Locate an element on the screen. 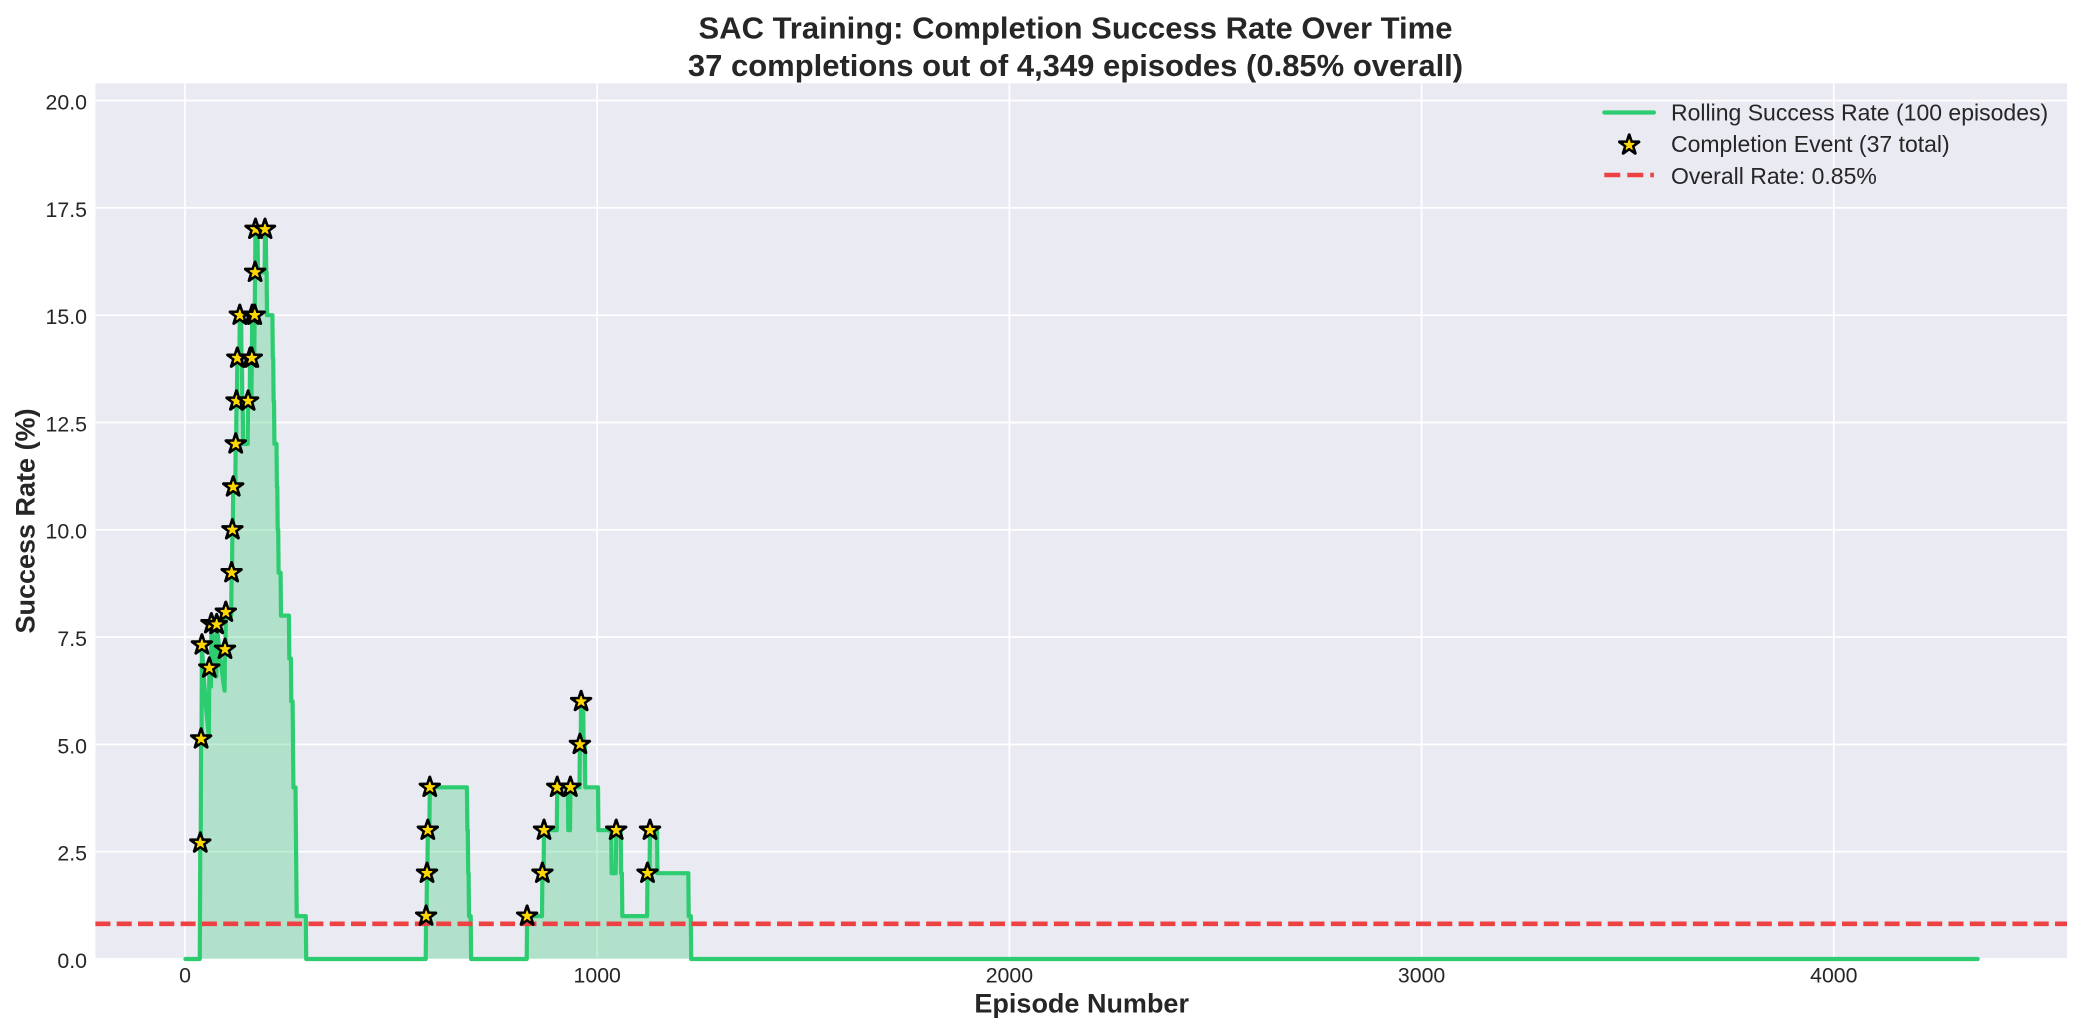 The height and width of the screenshot is (1034, 2081). svg-text: 4000 is located at coordinates (1834, 976).